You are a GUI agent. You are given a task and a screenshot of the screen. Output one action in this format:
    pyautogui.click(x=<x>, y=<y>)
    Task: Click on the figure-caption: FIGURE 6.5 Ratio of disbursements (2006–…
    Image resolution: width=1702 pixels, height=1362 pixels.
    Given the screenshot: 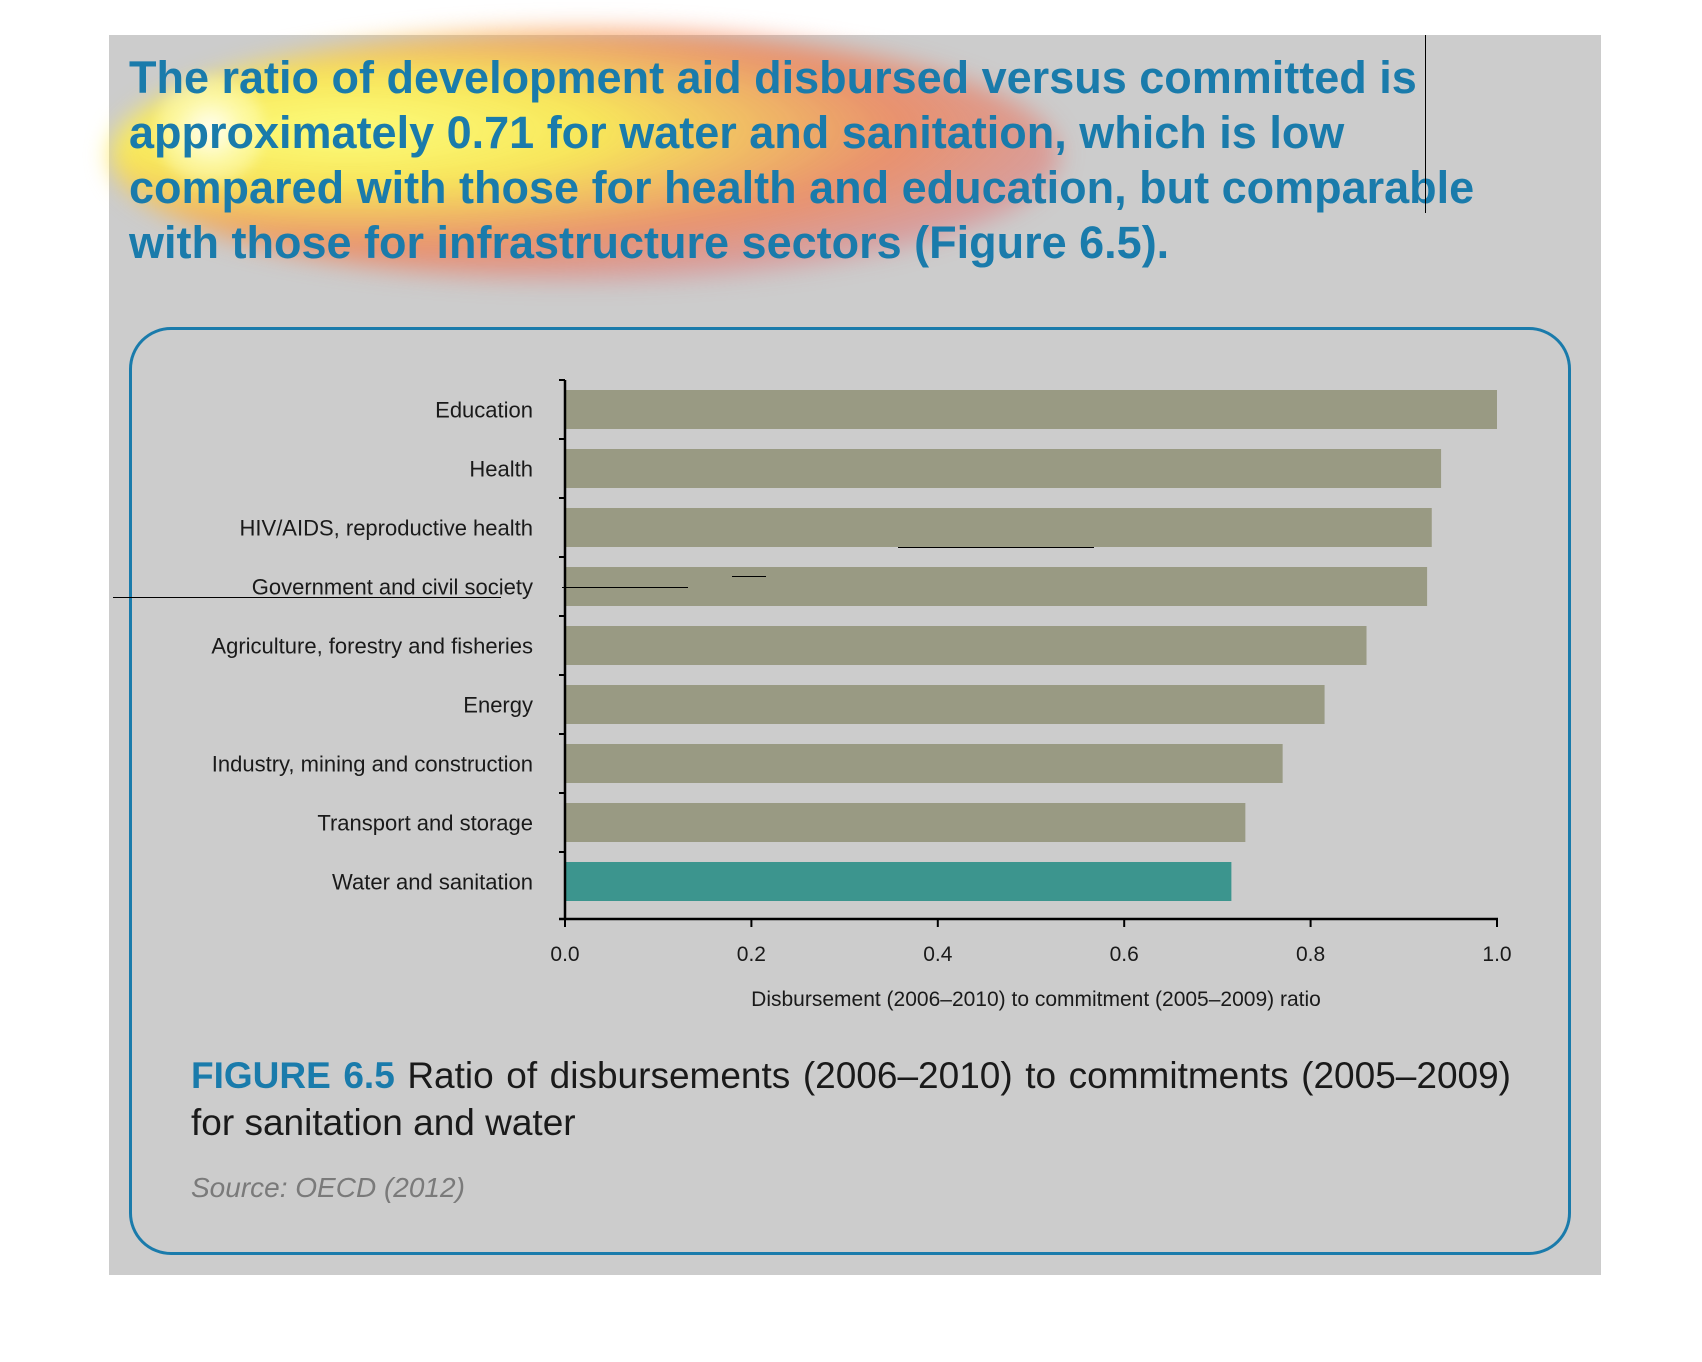 What is the action you would take?
    pyautogui.click(x=851, y=1099)
    